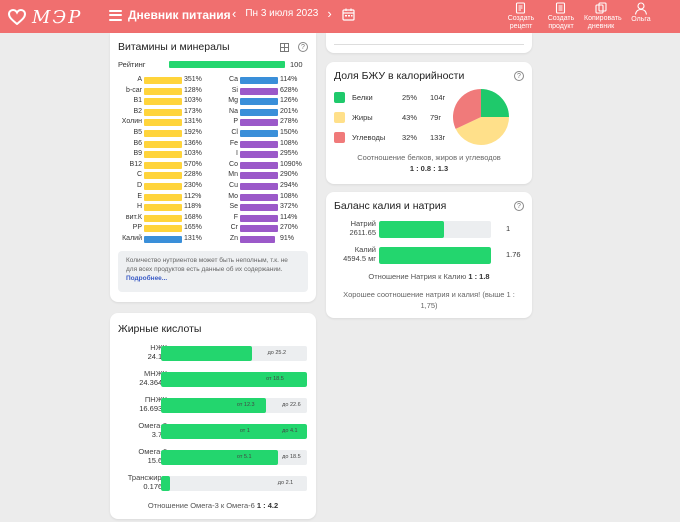  I want to click on nutrient-row: PP 165%, so click(210, 229).